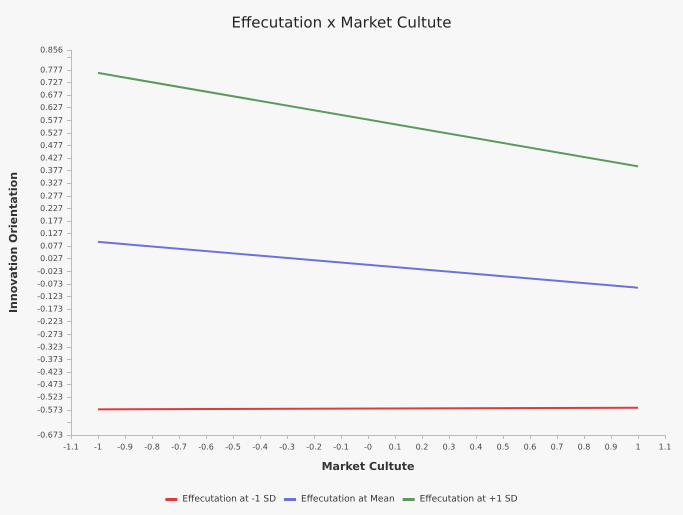 The width and height of the screenshot is (683, 515). I want to click on x-tick-label: 0.3, so click(449, 447).